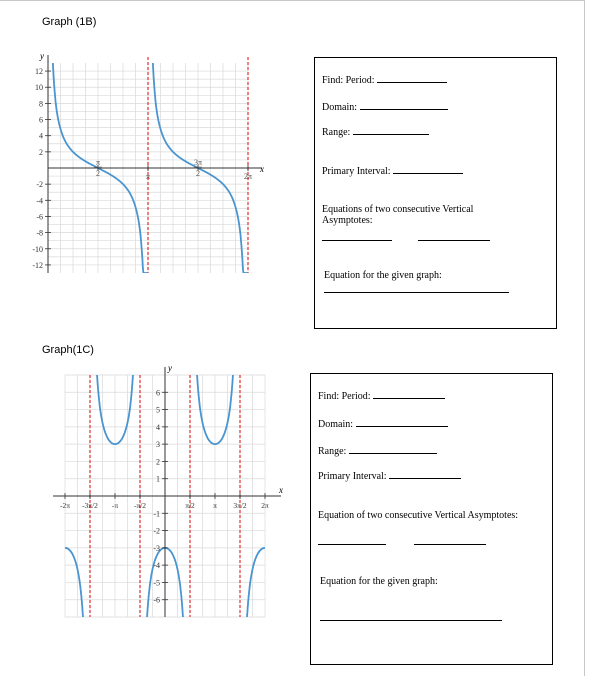 The image size is (597, 676). Describe the element at coordinates (240, 505) in the screenshot. I see `x-tick-label: 3π/2` at that location.